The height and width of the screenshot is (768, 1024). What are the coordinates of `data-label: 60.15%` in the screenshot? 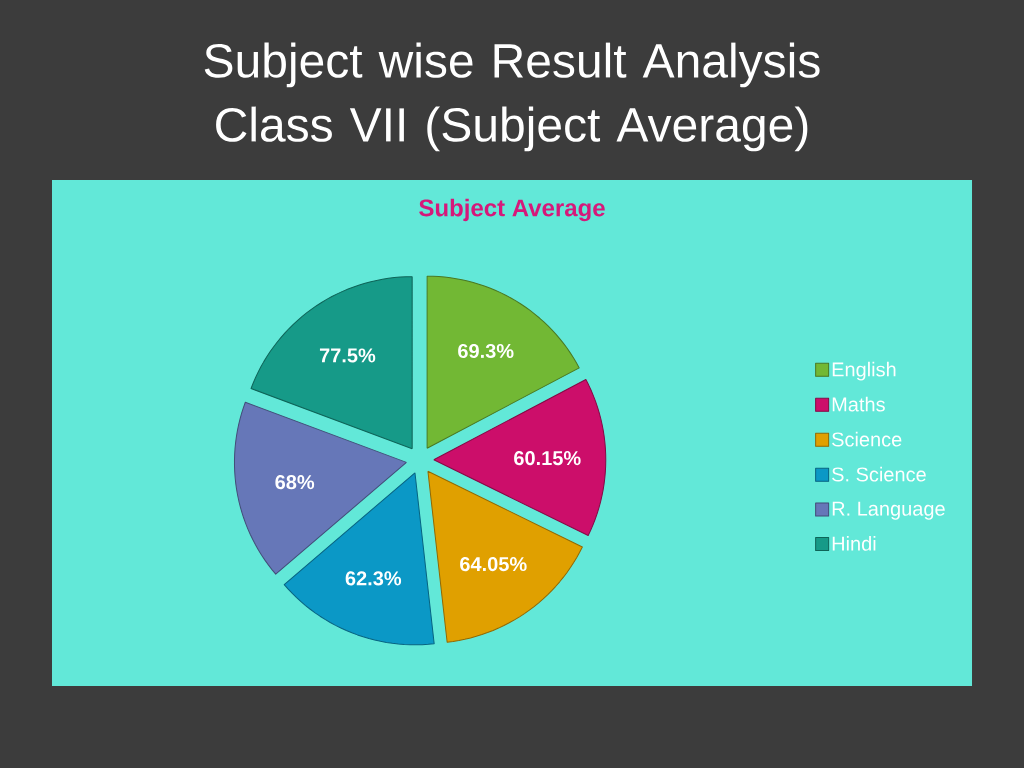 It's located at (547, 458).